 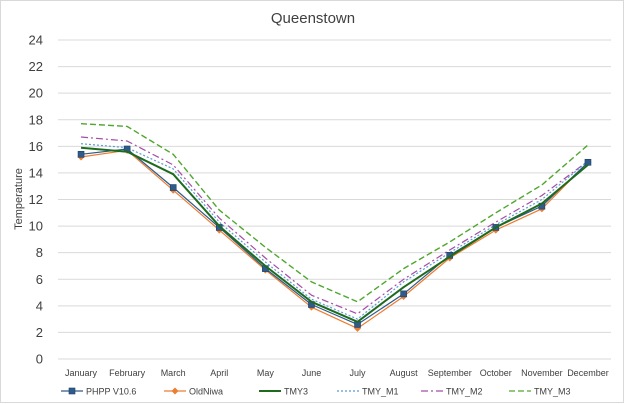 What do you see at coordinates (296, 392) in the screenshot?
I see `legend-label: TMY3` at bounding box center [296, 392].